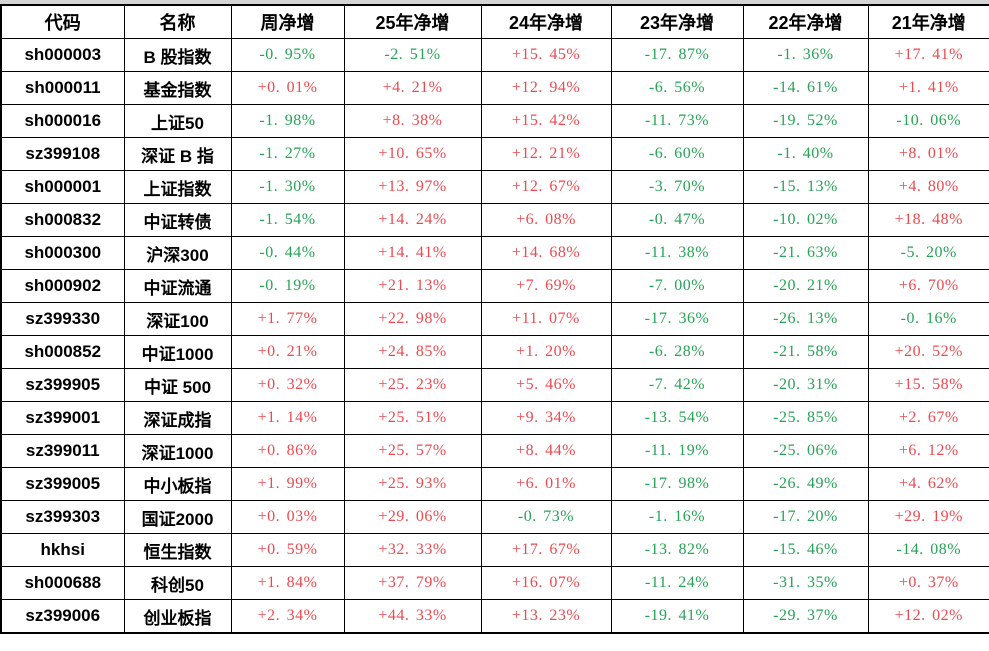 The height and width of the screenshot is (651, 989). What do you see at coordinates (805, 385) in the screenshot?
I see `cell-y22: -20. 31%` at bounding box center [805, 385].